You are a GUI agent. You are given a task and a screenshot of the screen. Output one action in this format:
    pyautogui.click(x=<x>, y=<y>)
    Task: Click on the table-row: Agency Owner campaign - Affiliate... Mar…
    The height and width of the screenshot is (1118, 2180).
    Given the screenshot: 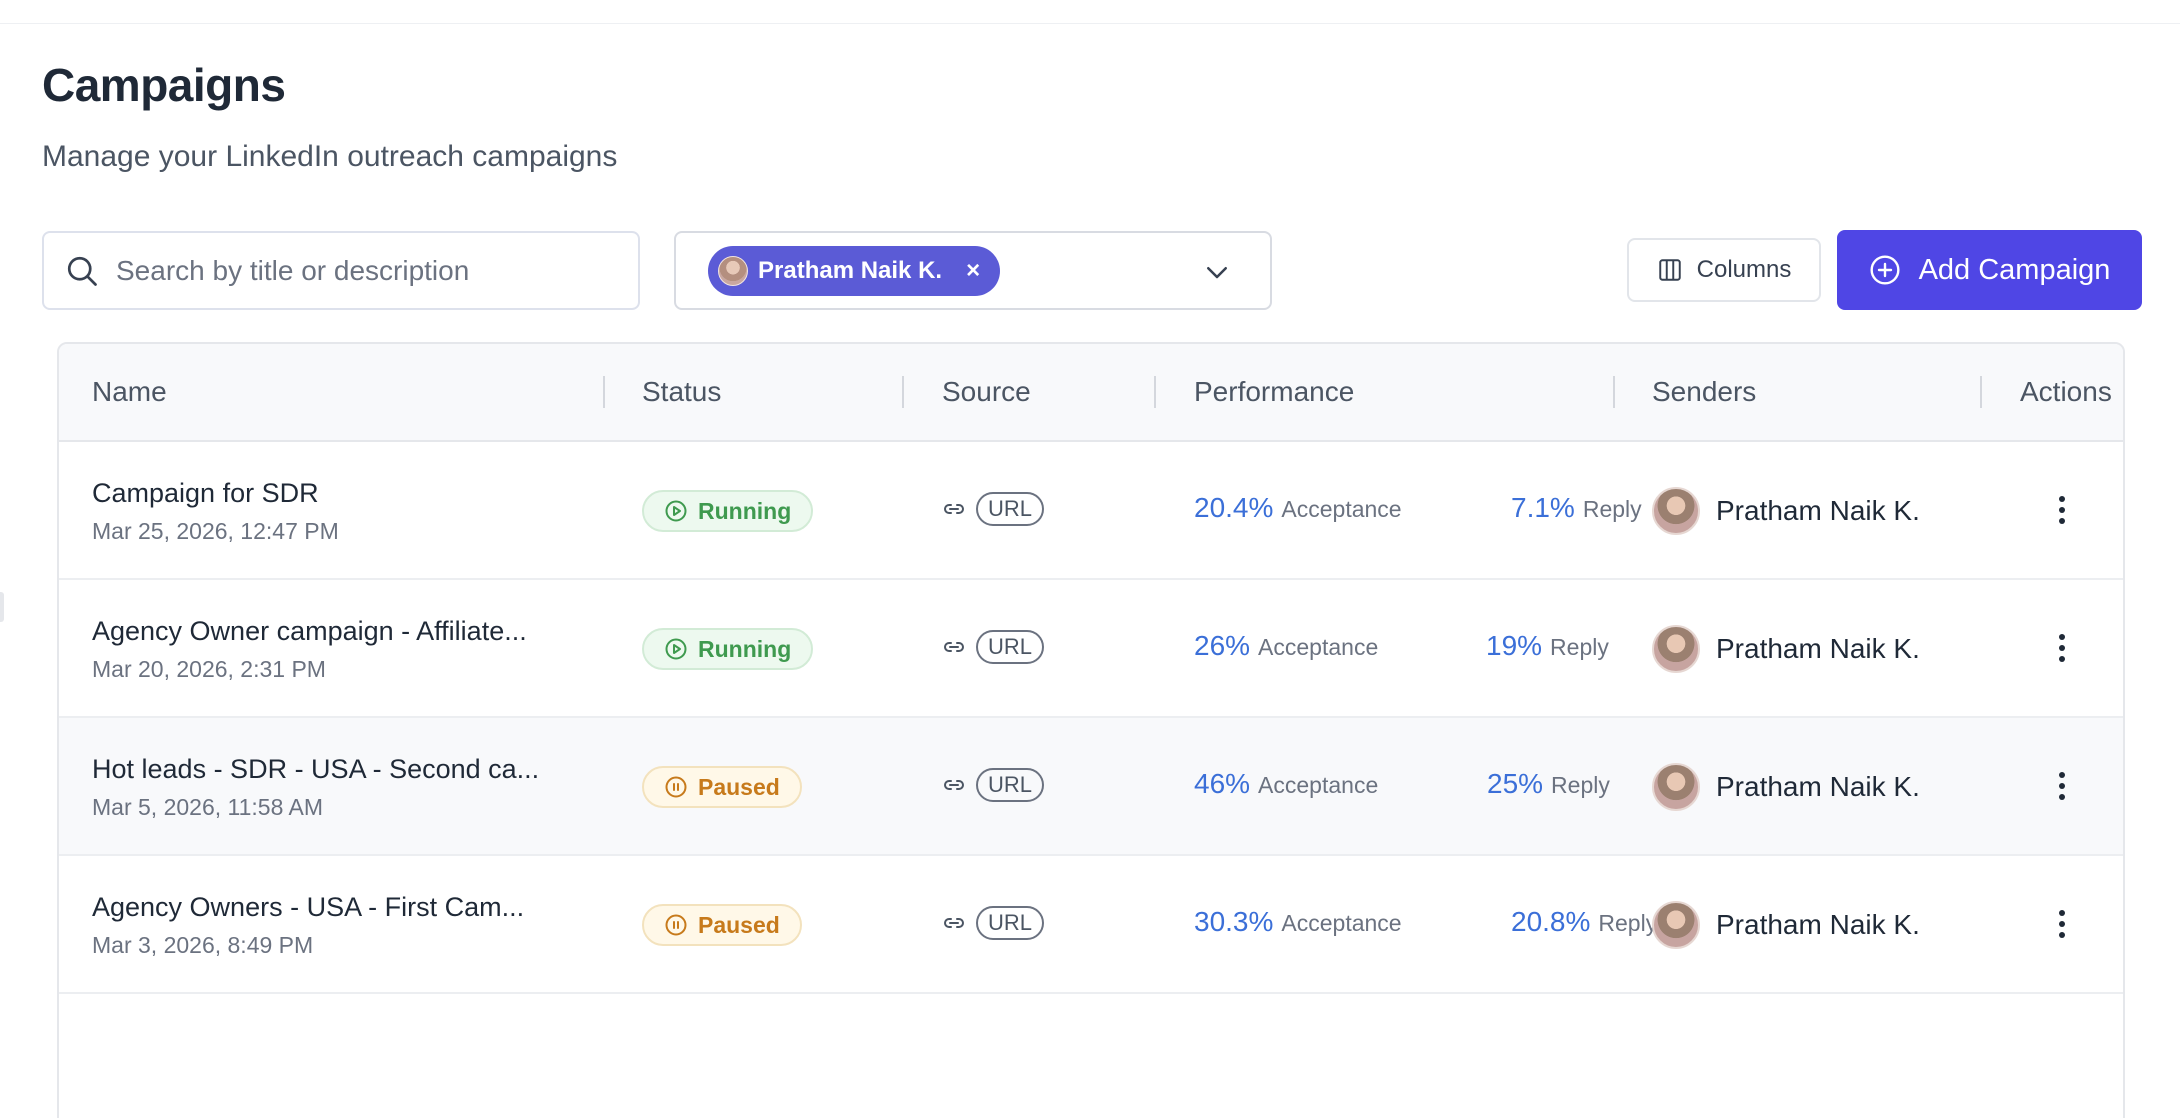 What is the action you would take?
    pyautogui.click(x=1091, y=649)
    